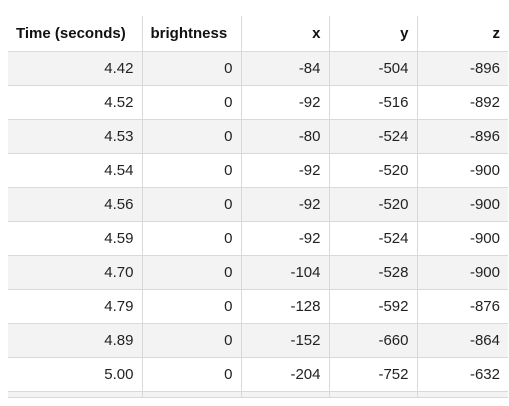  Describe the element at coordinates (285, 374) in the screenshot. I see `cell-x: -204` at that location.